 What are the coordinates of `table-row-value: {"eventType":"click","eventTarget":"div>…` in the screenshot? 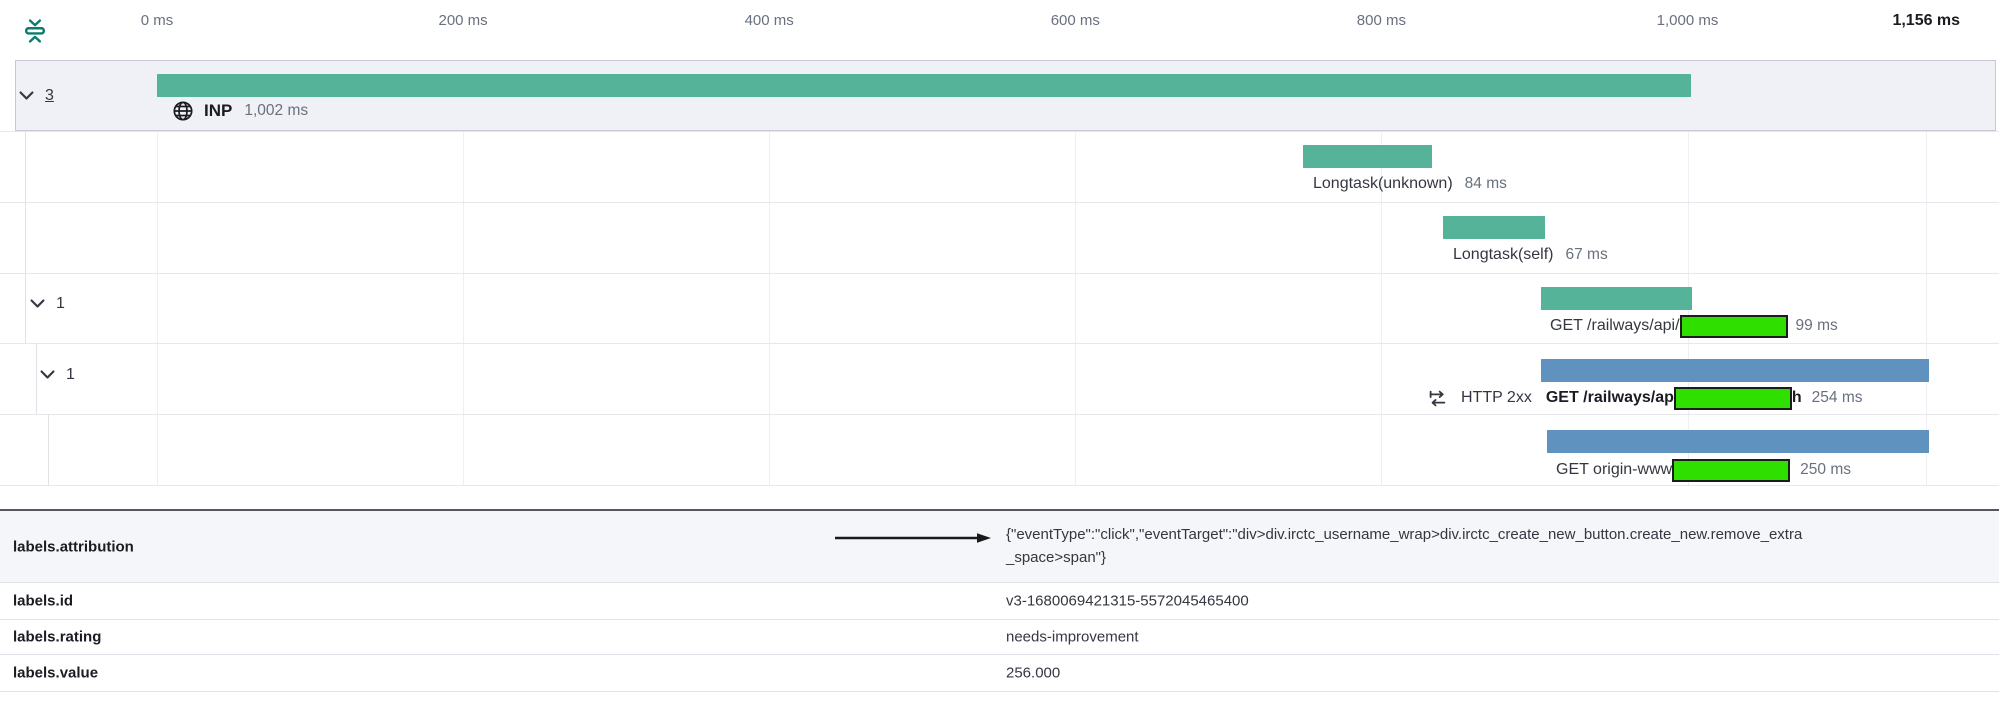 It's located at (1404, 546).